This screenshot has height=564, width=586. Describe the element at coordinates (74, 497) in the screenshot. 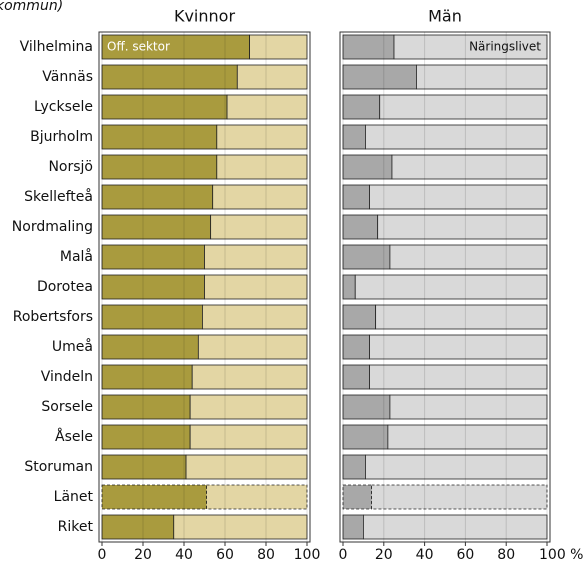

I see `category-label: Länet` at that location.